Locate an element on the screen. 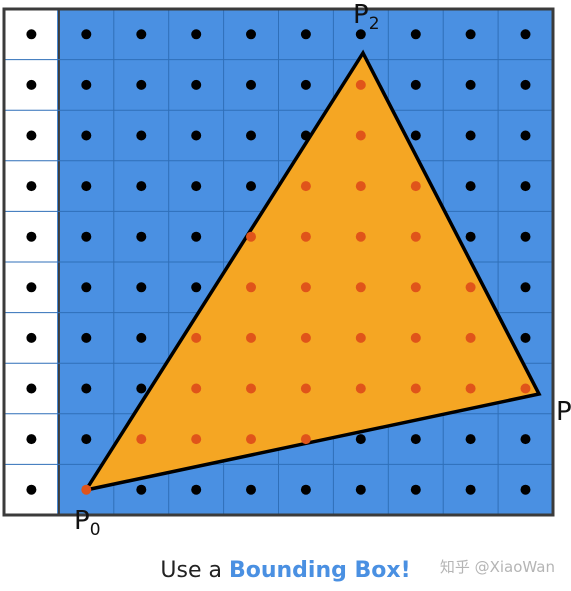  vertex-label-p0: P0 is located at coordinates (87, 523).